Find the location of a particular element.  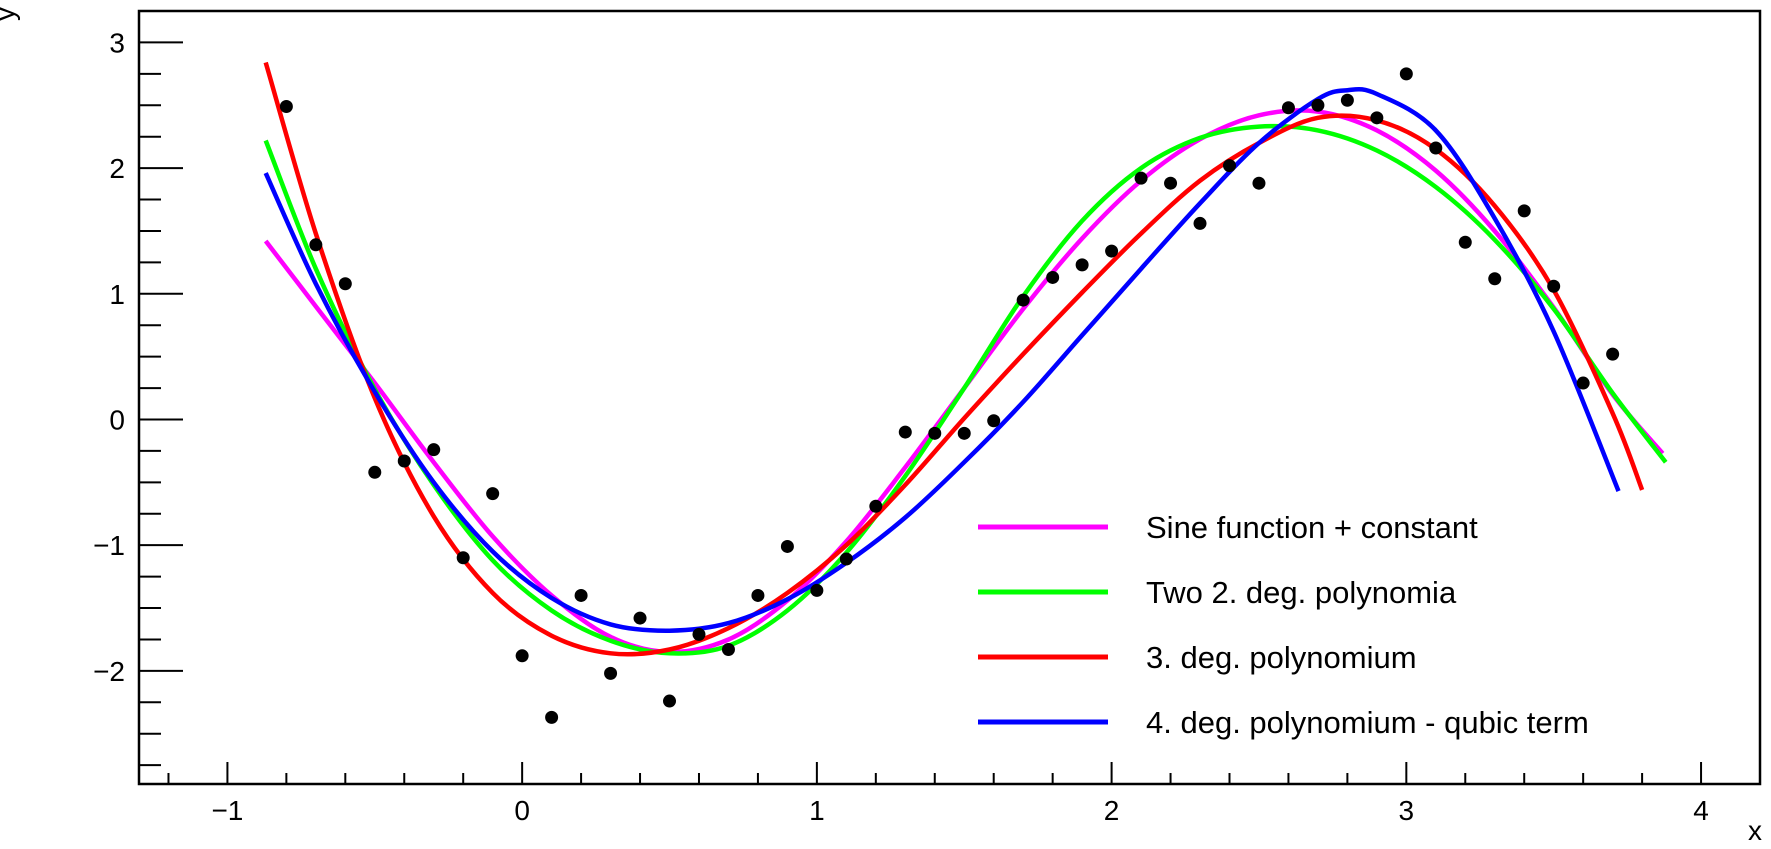

x-axis: −1 0 1 2 3 4 is located at coordinates (964, 794).